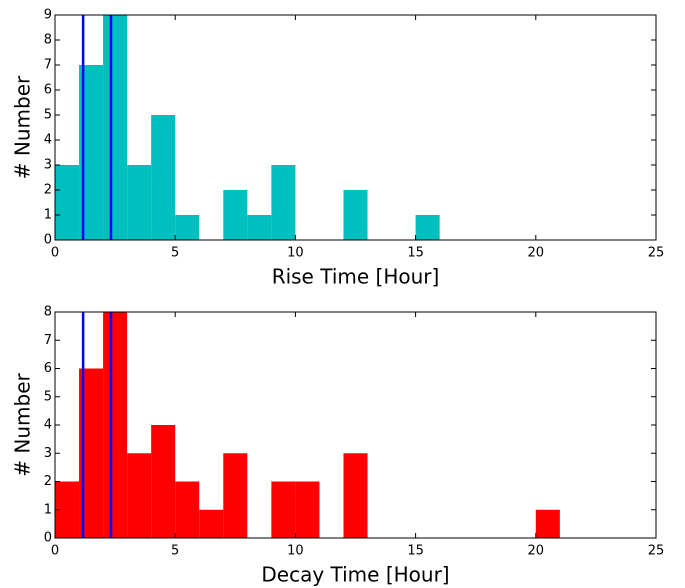 This screenshot has width=685, height=588. Describe the element at coordinates (356, 277) in the screenshot. I see `x-axis-label: Rise Time [Hour]` at that location.